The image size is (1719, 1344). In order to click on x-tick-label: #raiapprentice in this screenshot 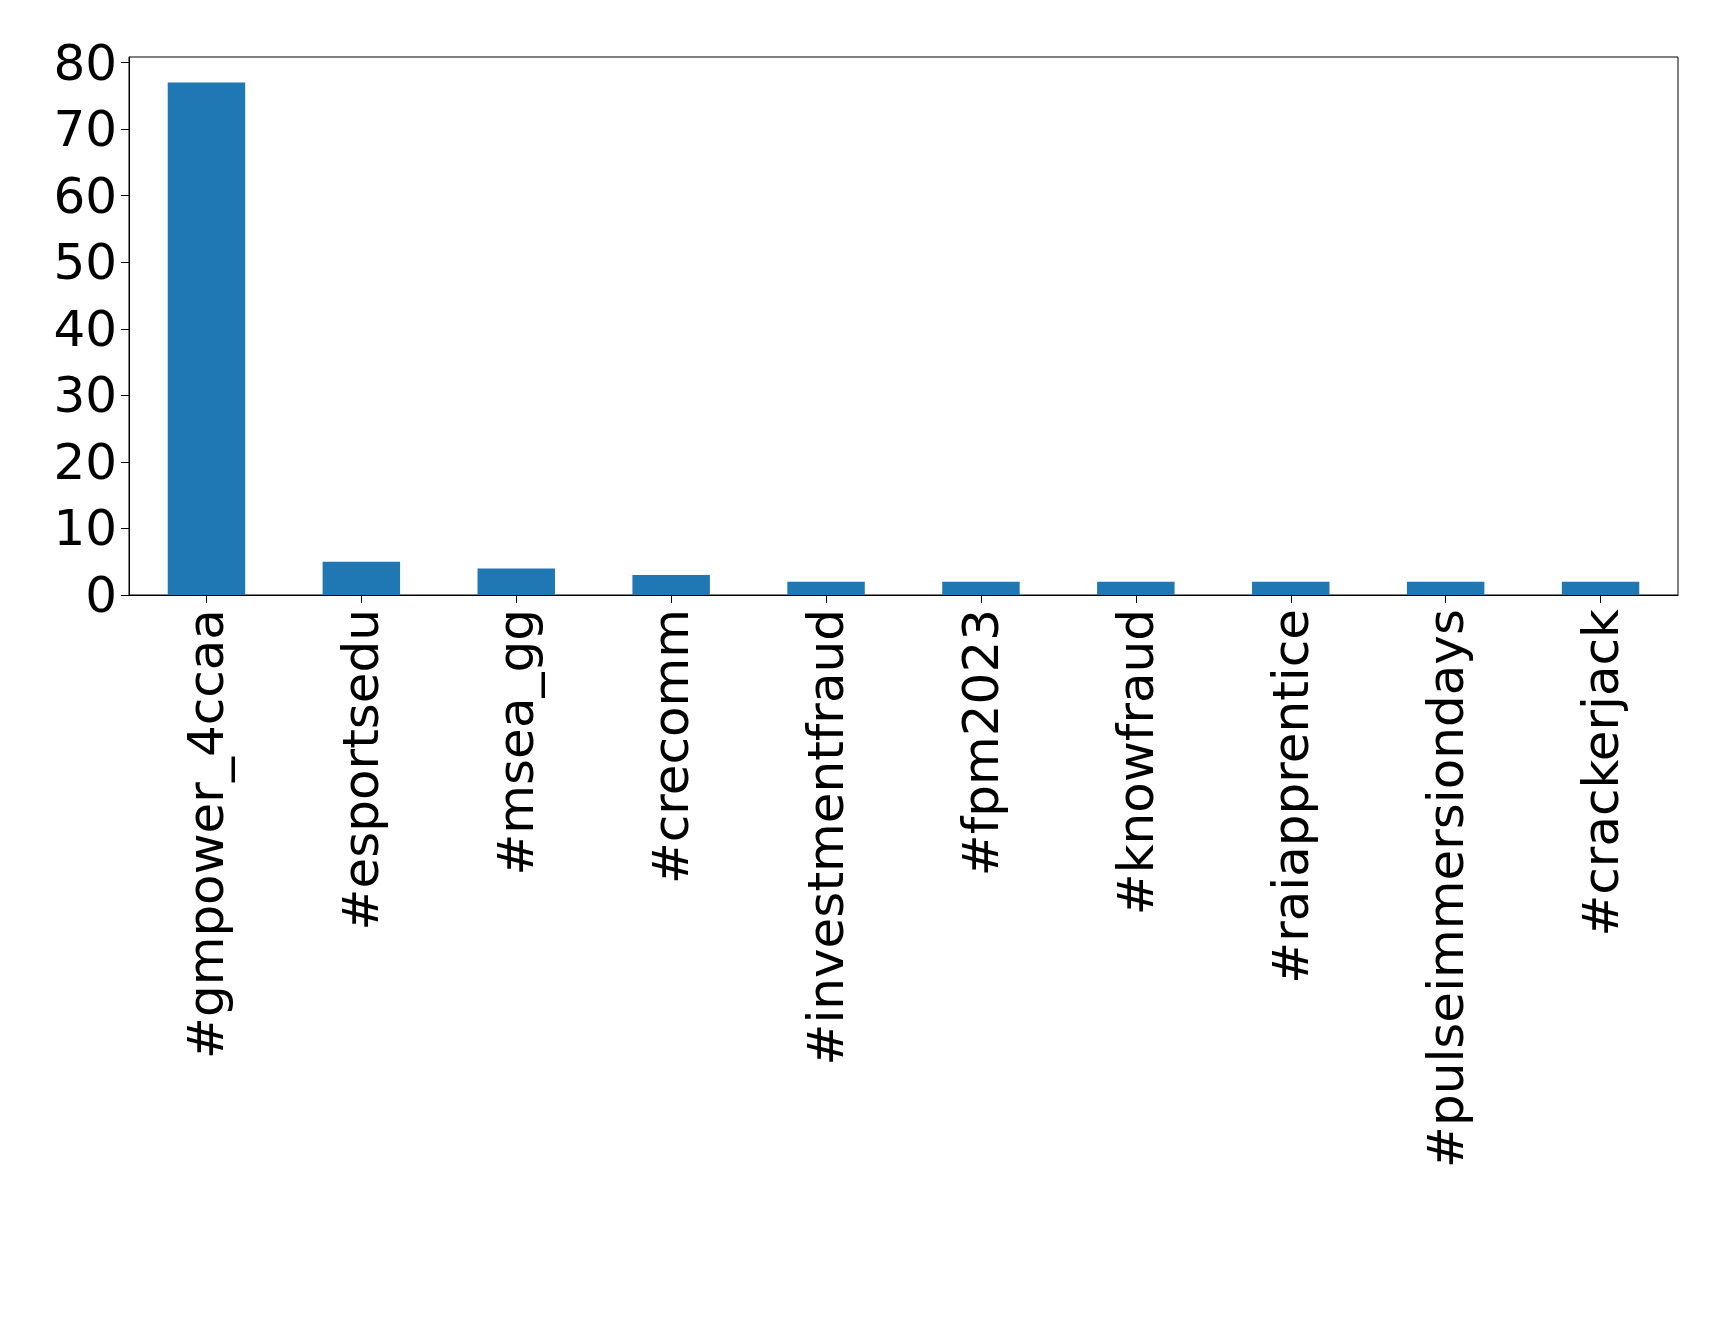, I will do `click(1290, 796)`.